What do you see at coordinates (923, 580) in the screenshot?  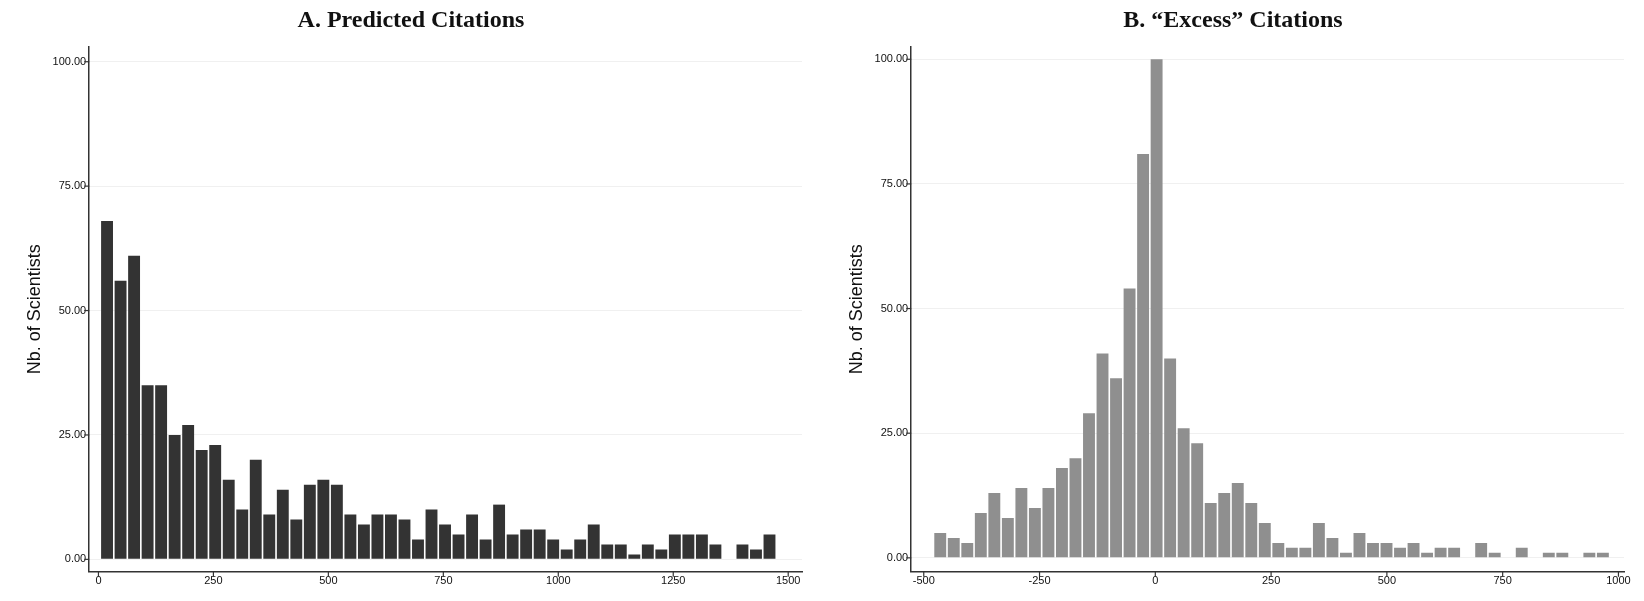 I see `x-tick-label: -500` at bounding box center [923, 580].